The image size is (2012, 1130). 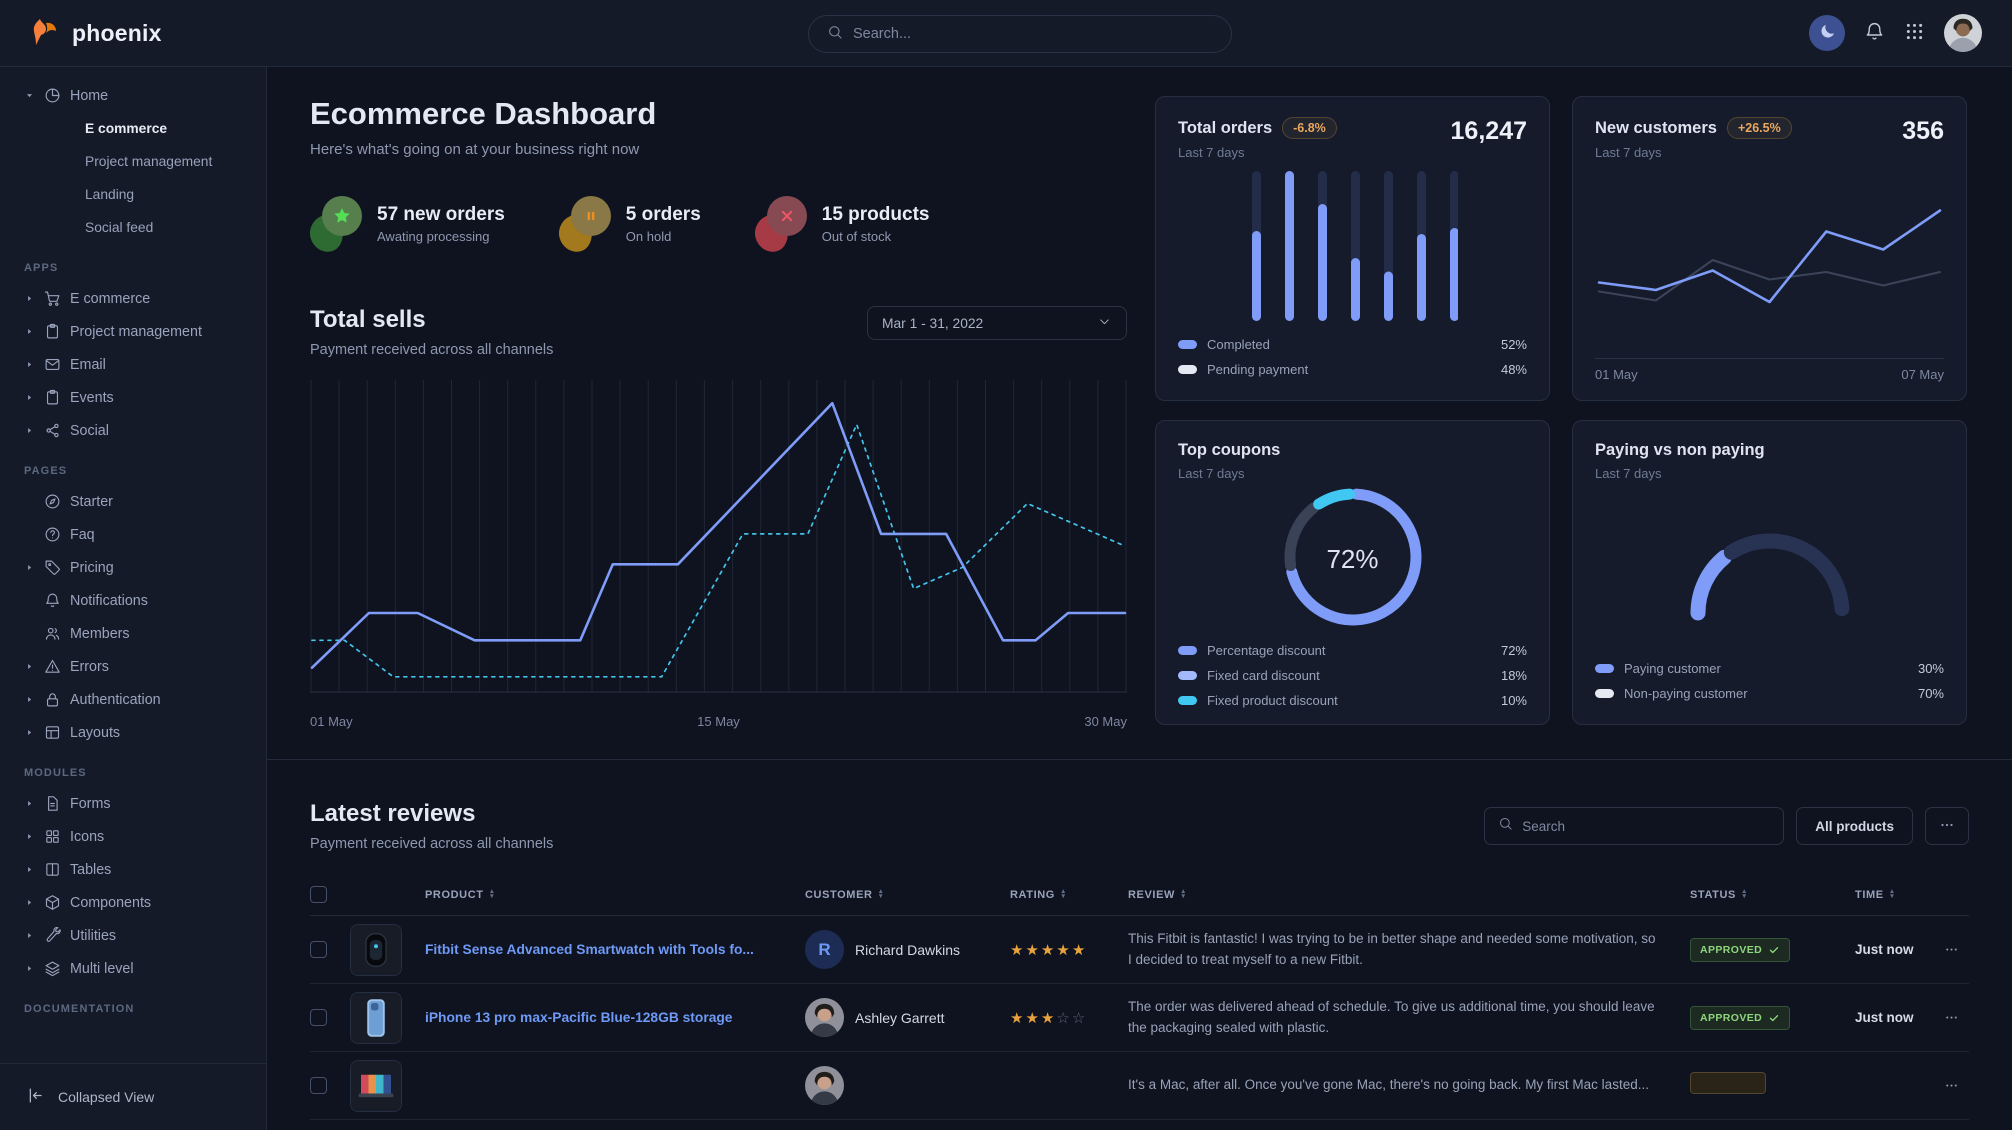 I want to click on global-search, so click(x=1020, y=34).